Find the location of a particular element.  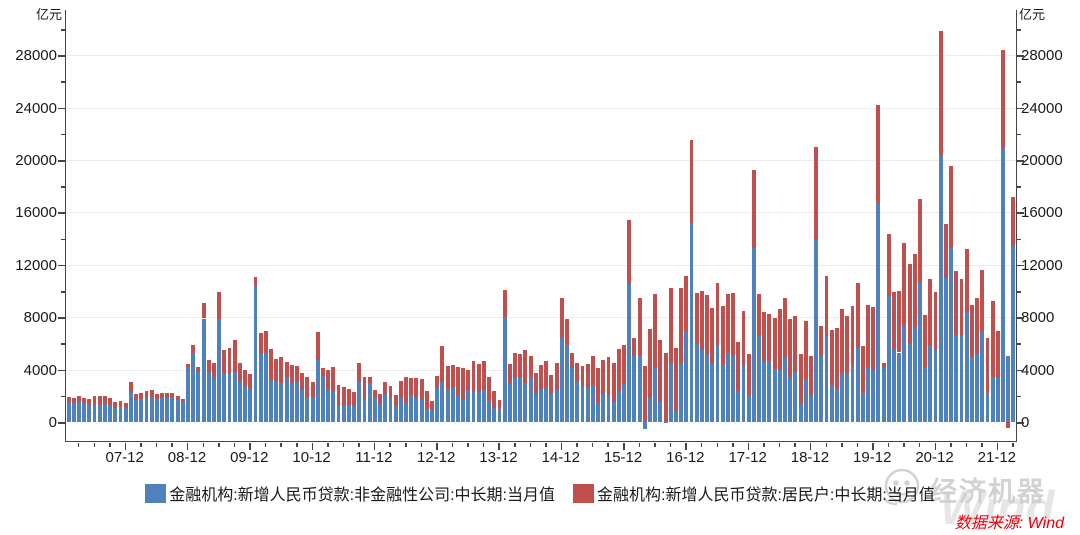

legend-swatch-red is located at coordinates (583, 493).